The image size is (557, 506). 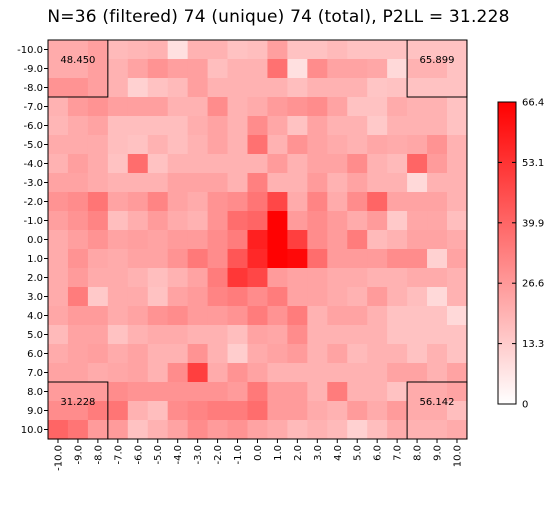 I want to click on corner-value-bottom-right: 56.142, so click(x=437, y=402).